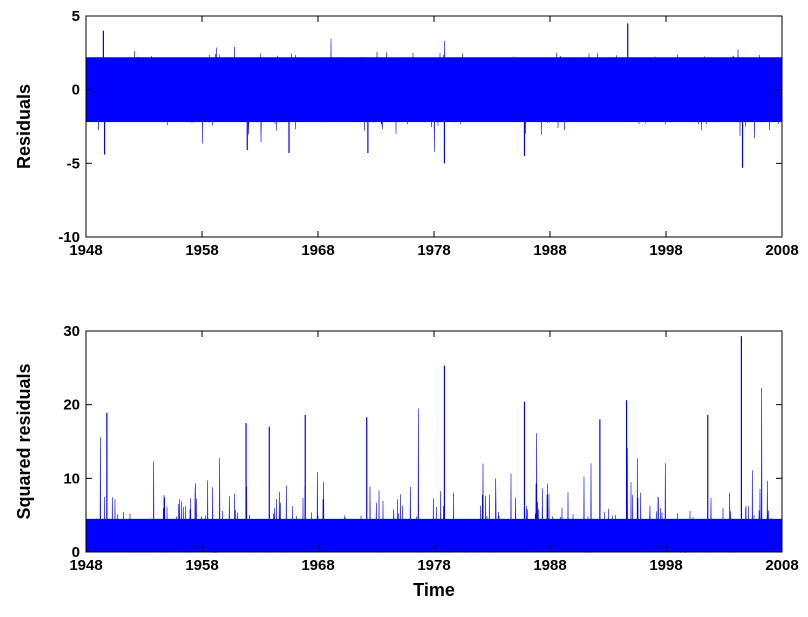 The width and height of the screenshot is (808, 617). Describe the element at coordinates (76, 552) in the screenshot. I see `squared-residuals-ytick-label: 0` at that location.